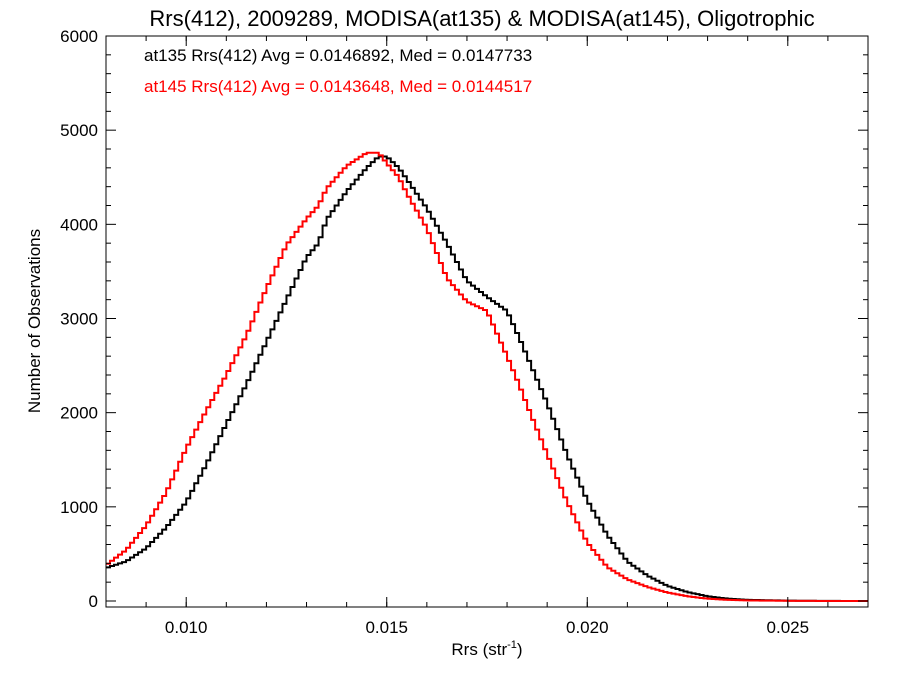 The height and width of the screenshot is (675, 900). I want to click on y-tick-label: 5000, so click(79, 130).